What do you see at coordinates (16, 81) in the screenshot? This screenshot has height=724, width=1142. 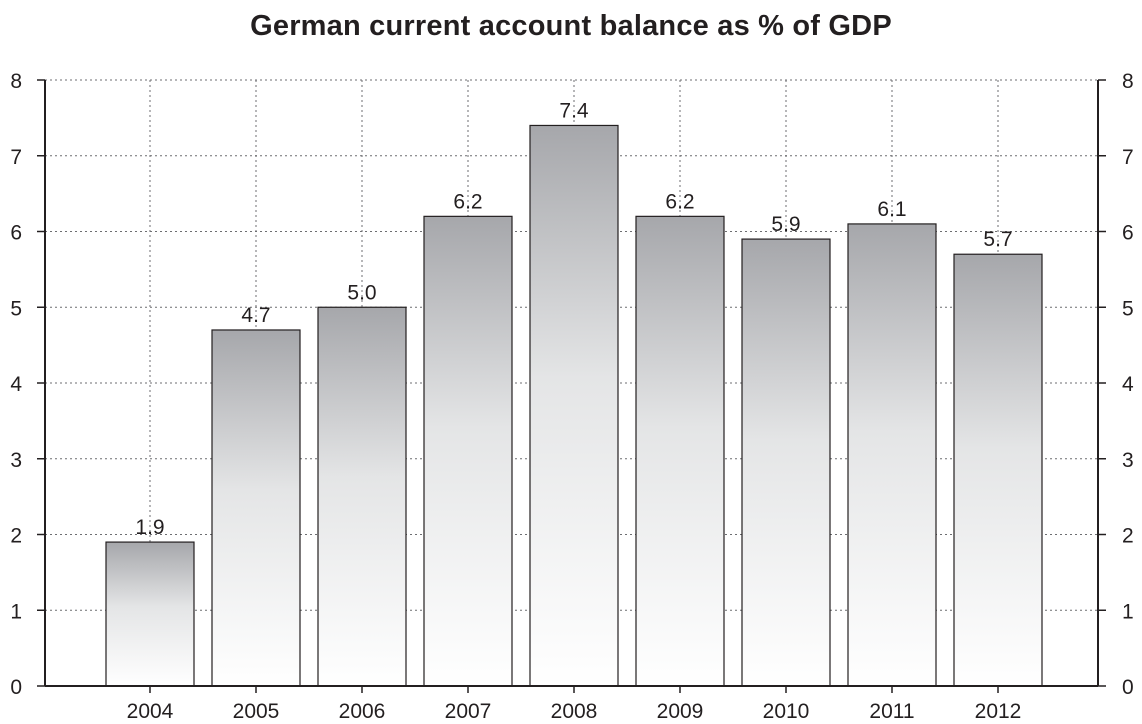 I see `y-tick-label-left: 8` at bounding box center [16, 81].